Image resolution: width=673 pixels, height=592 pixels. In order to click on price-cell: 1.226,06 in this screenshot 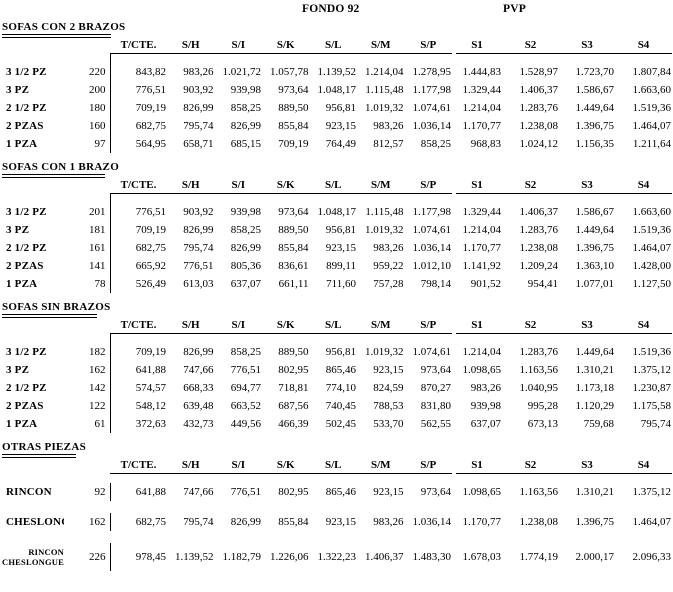, I will do `click(289, 557)`.